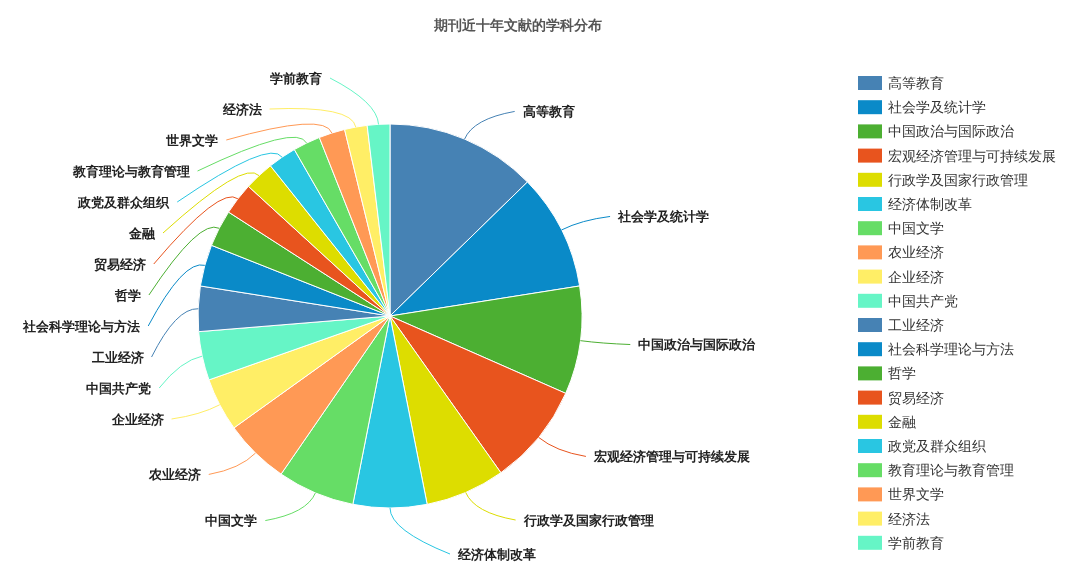 This screenshot has width=1080, height=574. Describe the element at coordinates (916, 228) in the screenshot. I see `legend-label: 中国文学` at that location.